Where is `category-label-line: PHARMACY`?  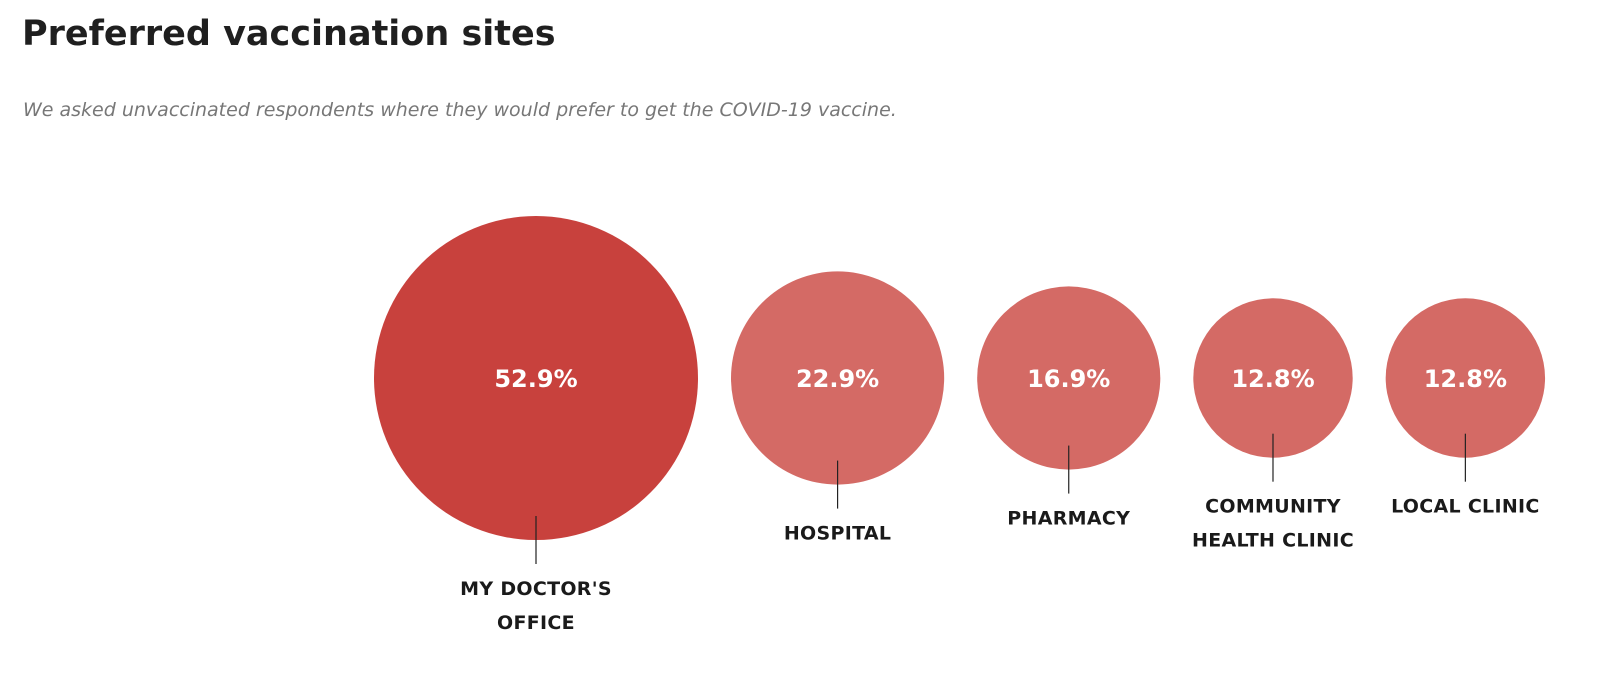
category-label-line: PHARMACY is located at coordinates (1068, 519).